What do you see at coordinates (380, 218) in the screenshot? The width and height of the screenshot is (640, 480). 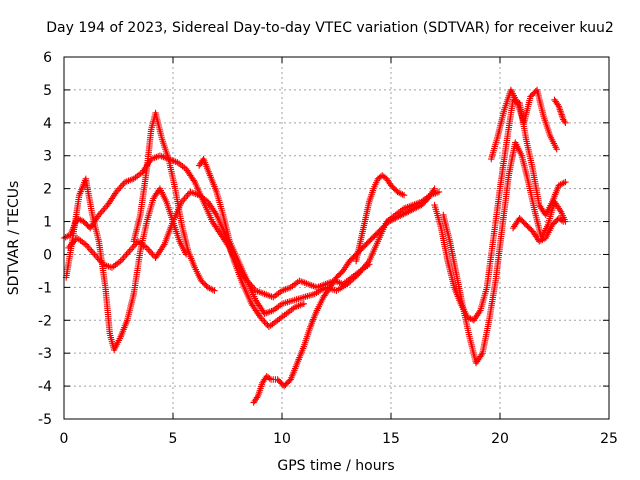 I see `series-track-g` at bounding box center [380, 218].